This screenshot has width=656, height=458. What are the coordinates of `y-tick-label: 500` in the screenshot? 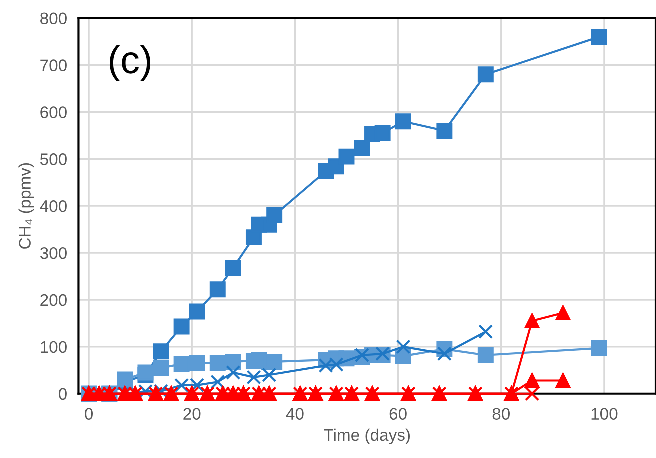 It's located at (53, 160).